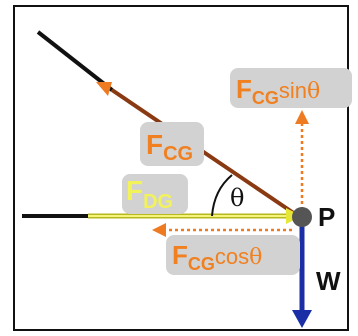 The height and width of the screenshot is (336, 358). What do you see at coordinates (149, 194) in the screenshot?
I see `fdg-label: FDG` at bounding box center [149, 194].